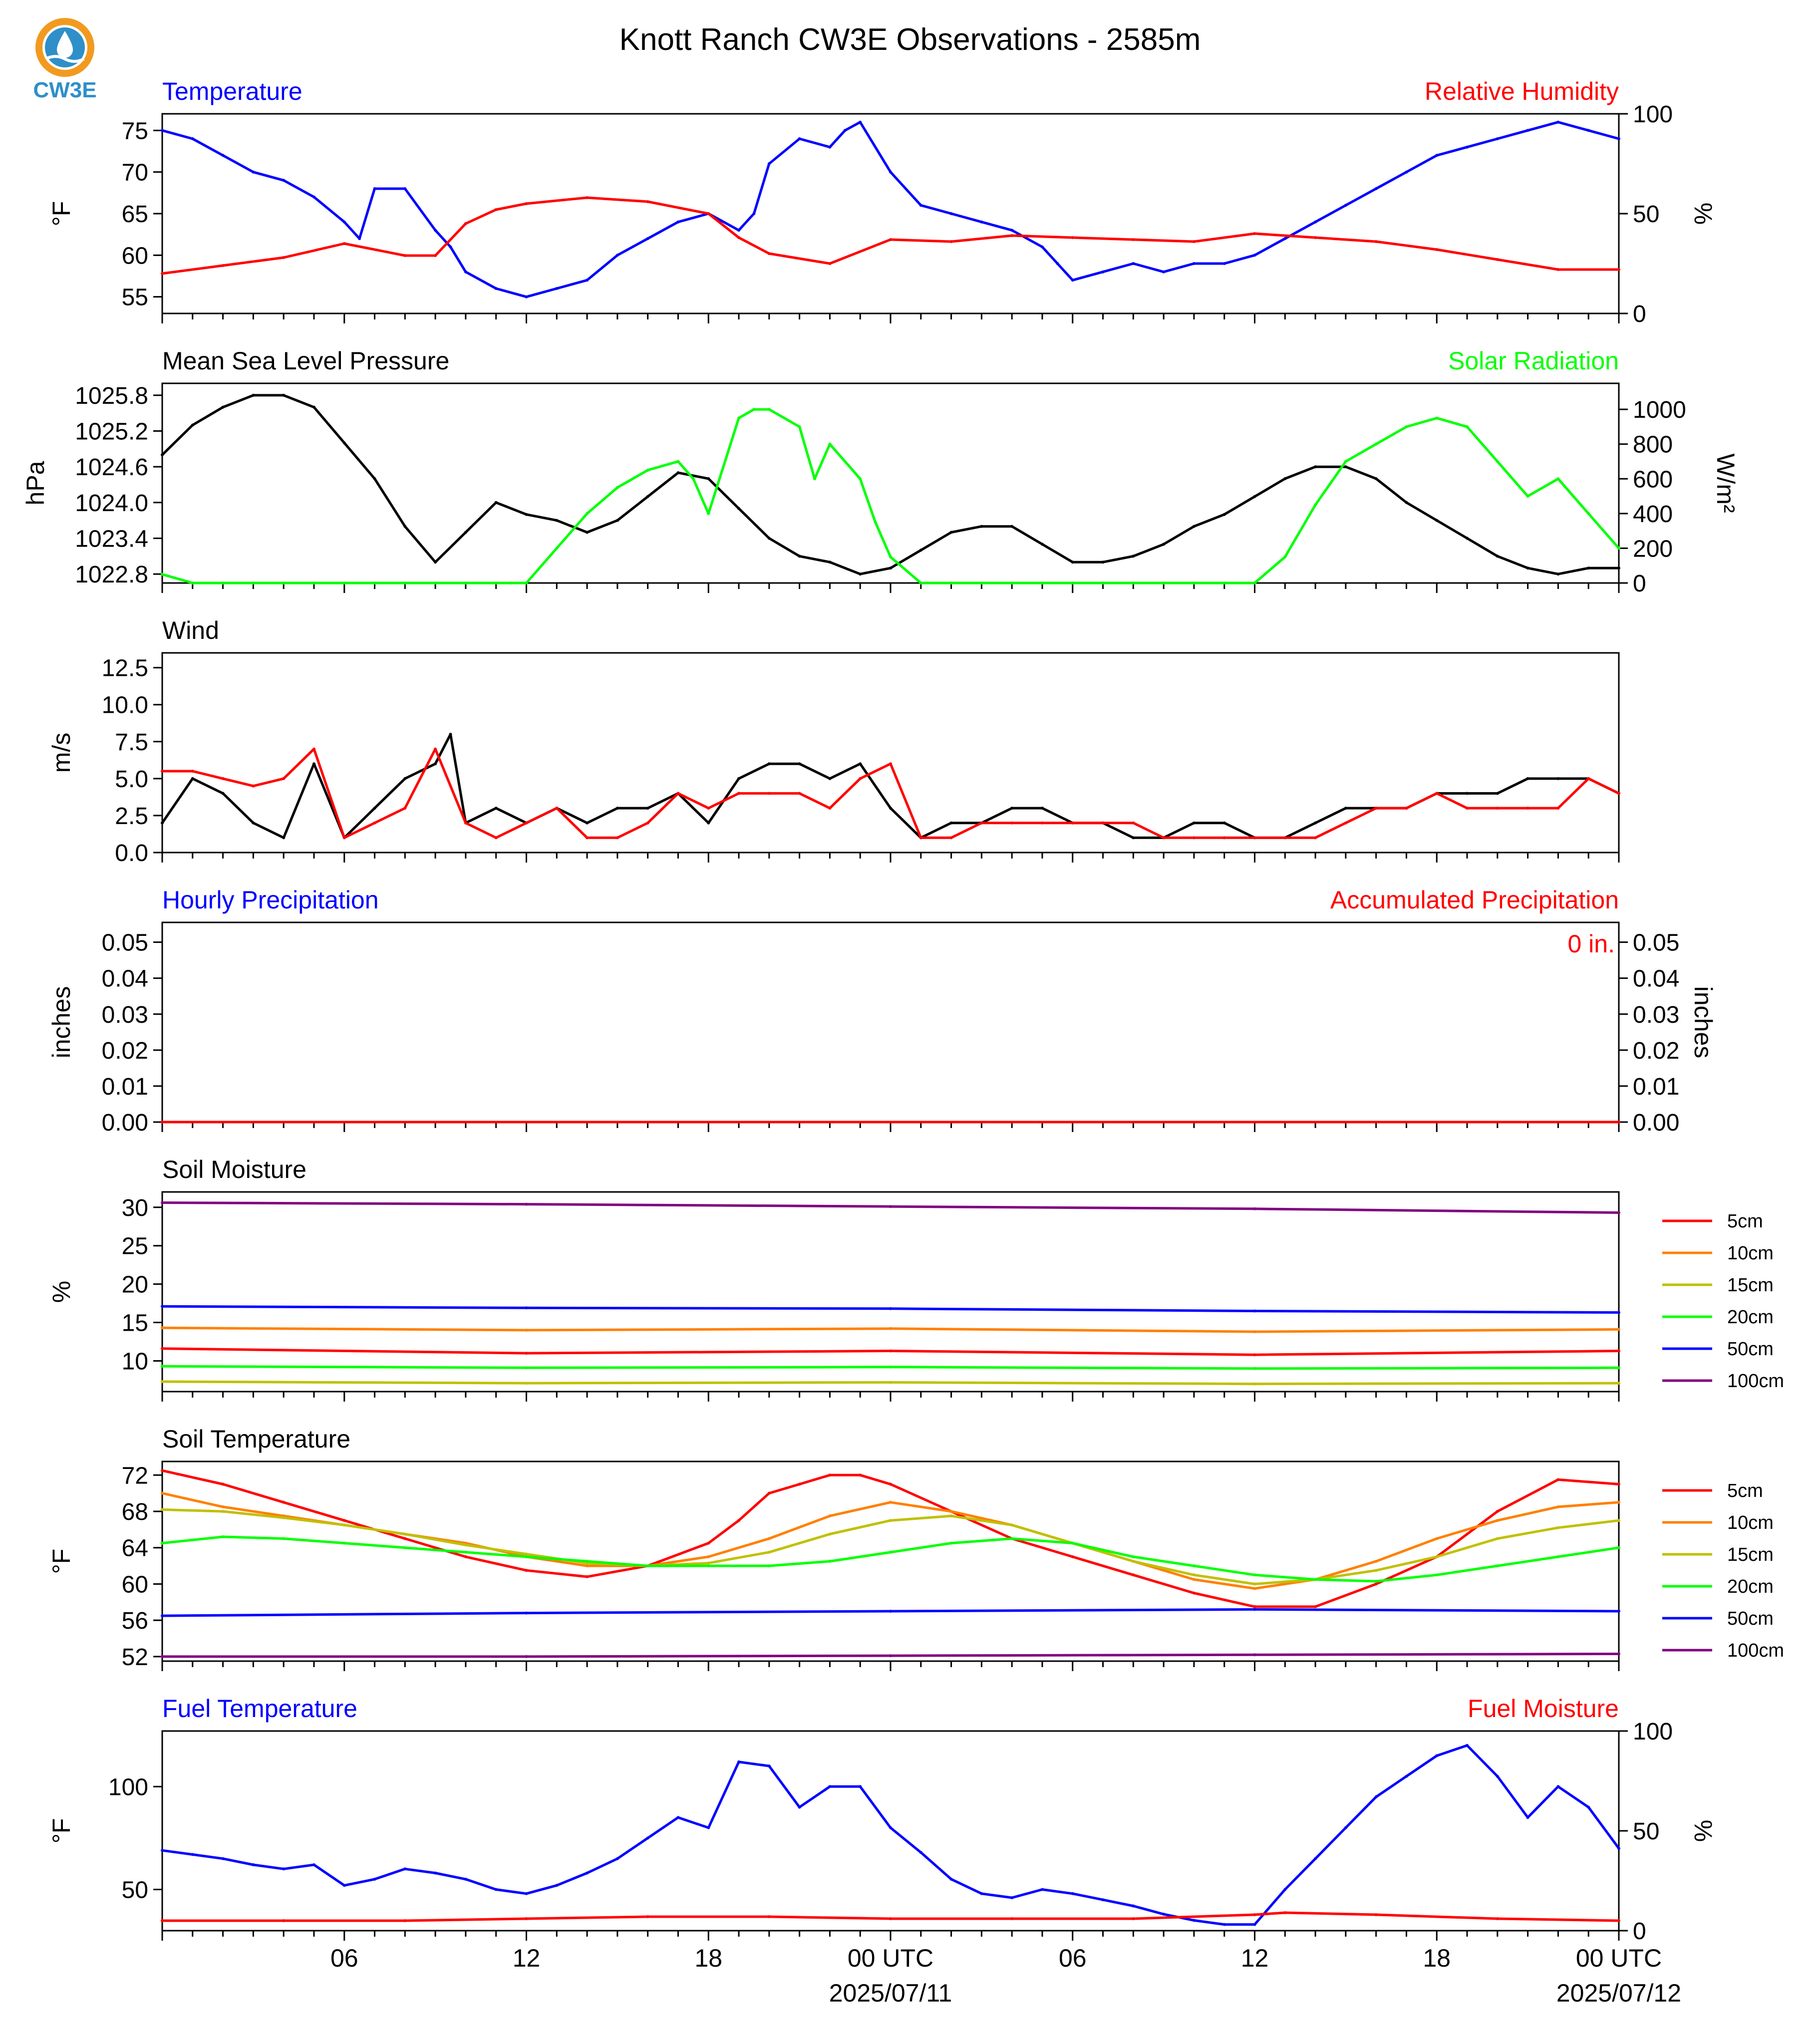 The width and height of the screenshot is (1820, 2028). I want to click on precip-total-annotation: 0 in., so click(1591, 944).